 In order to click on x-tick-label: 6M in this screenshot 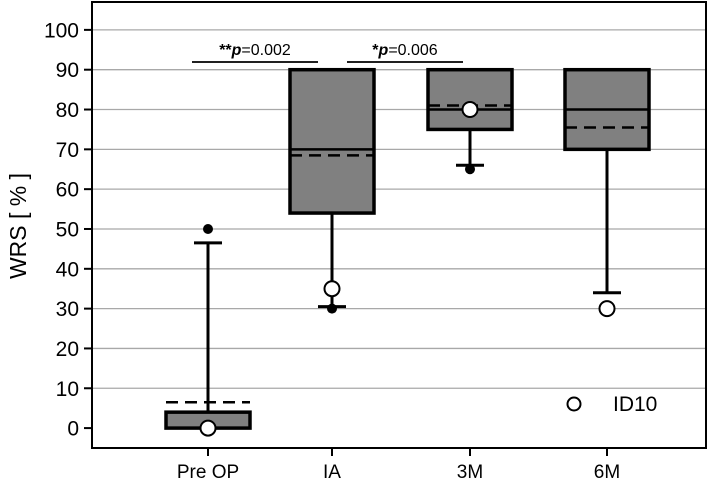, I will do `click(607, 472)`.